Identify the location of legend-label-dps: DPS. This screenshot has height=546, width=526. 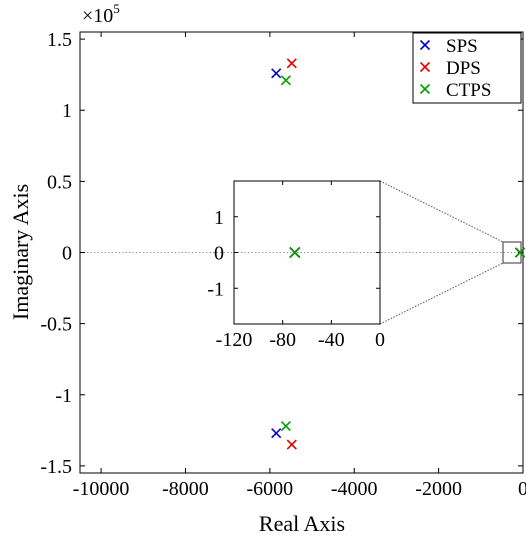
(463, 68).